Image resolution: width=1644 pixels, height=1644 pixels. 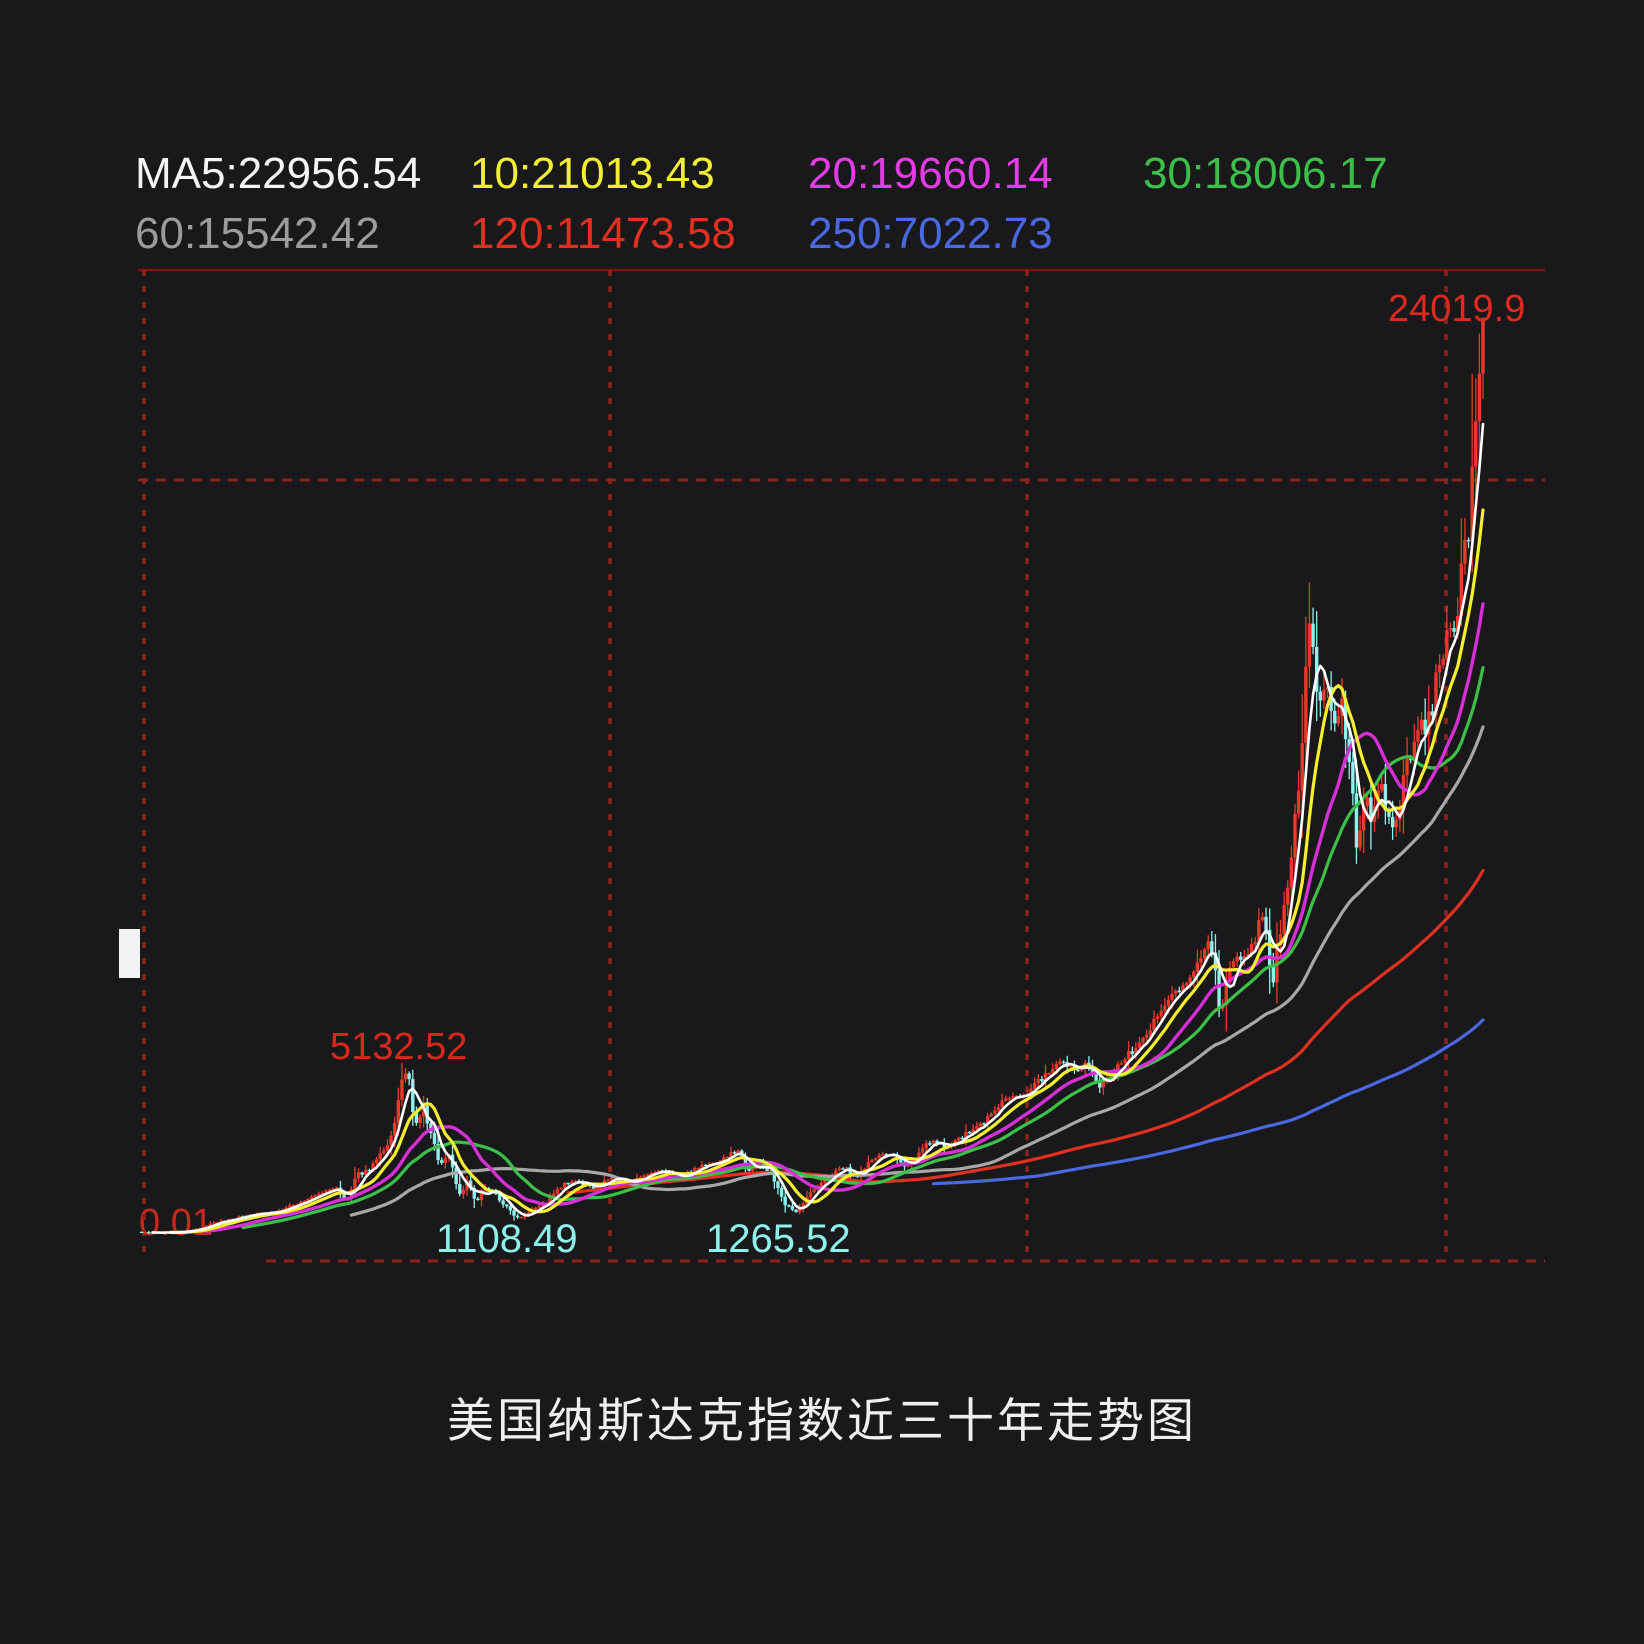 I want to click on axis-low-label: 0.01, so click(x=176, y=1223).